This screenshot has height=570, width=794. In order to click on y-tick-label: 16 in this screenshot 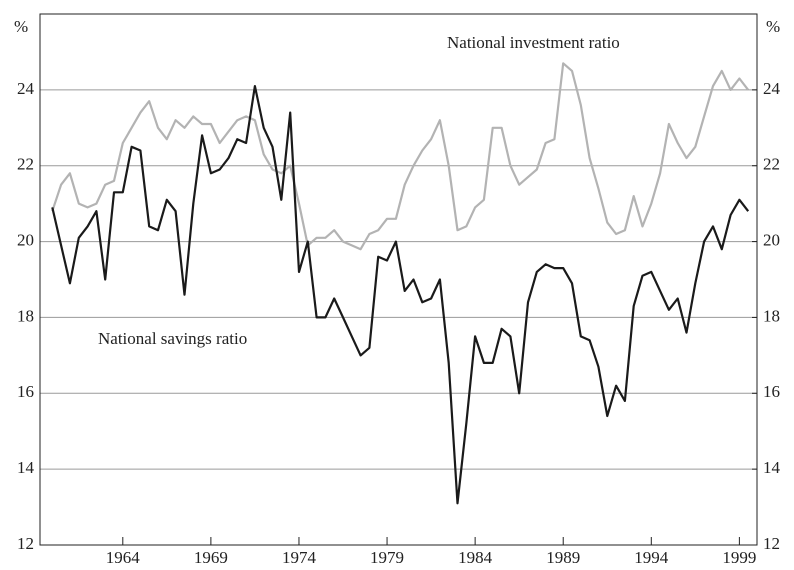, I will do `click(25, 391)`.